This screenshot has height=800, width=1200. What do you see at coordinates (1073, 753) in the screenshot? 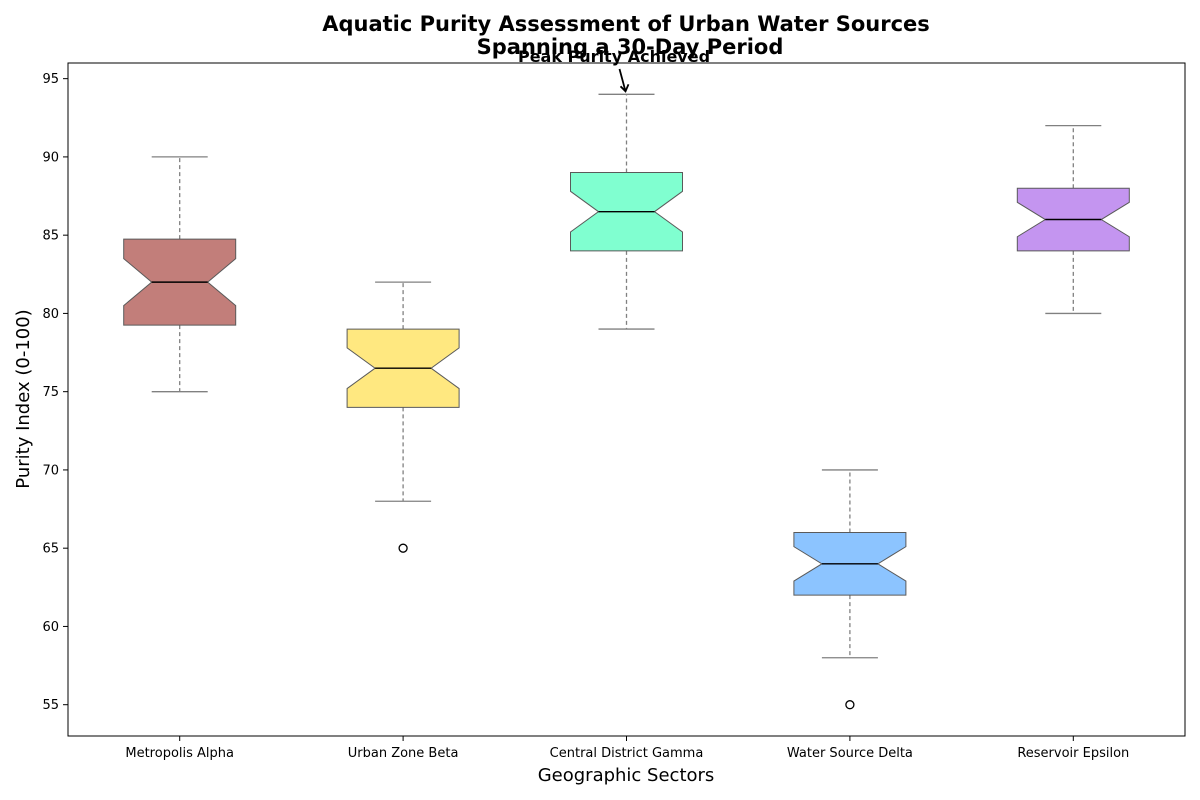
I see `x-tick-label: Reservoir Epsilon` at bounding box center [1073, 753].